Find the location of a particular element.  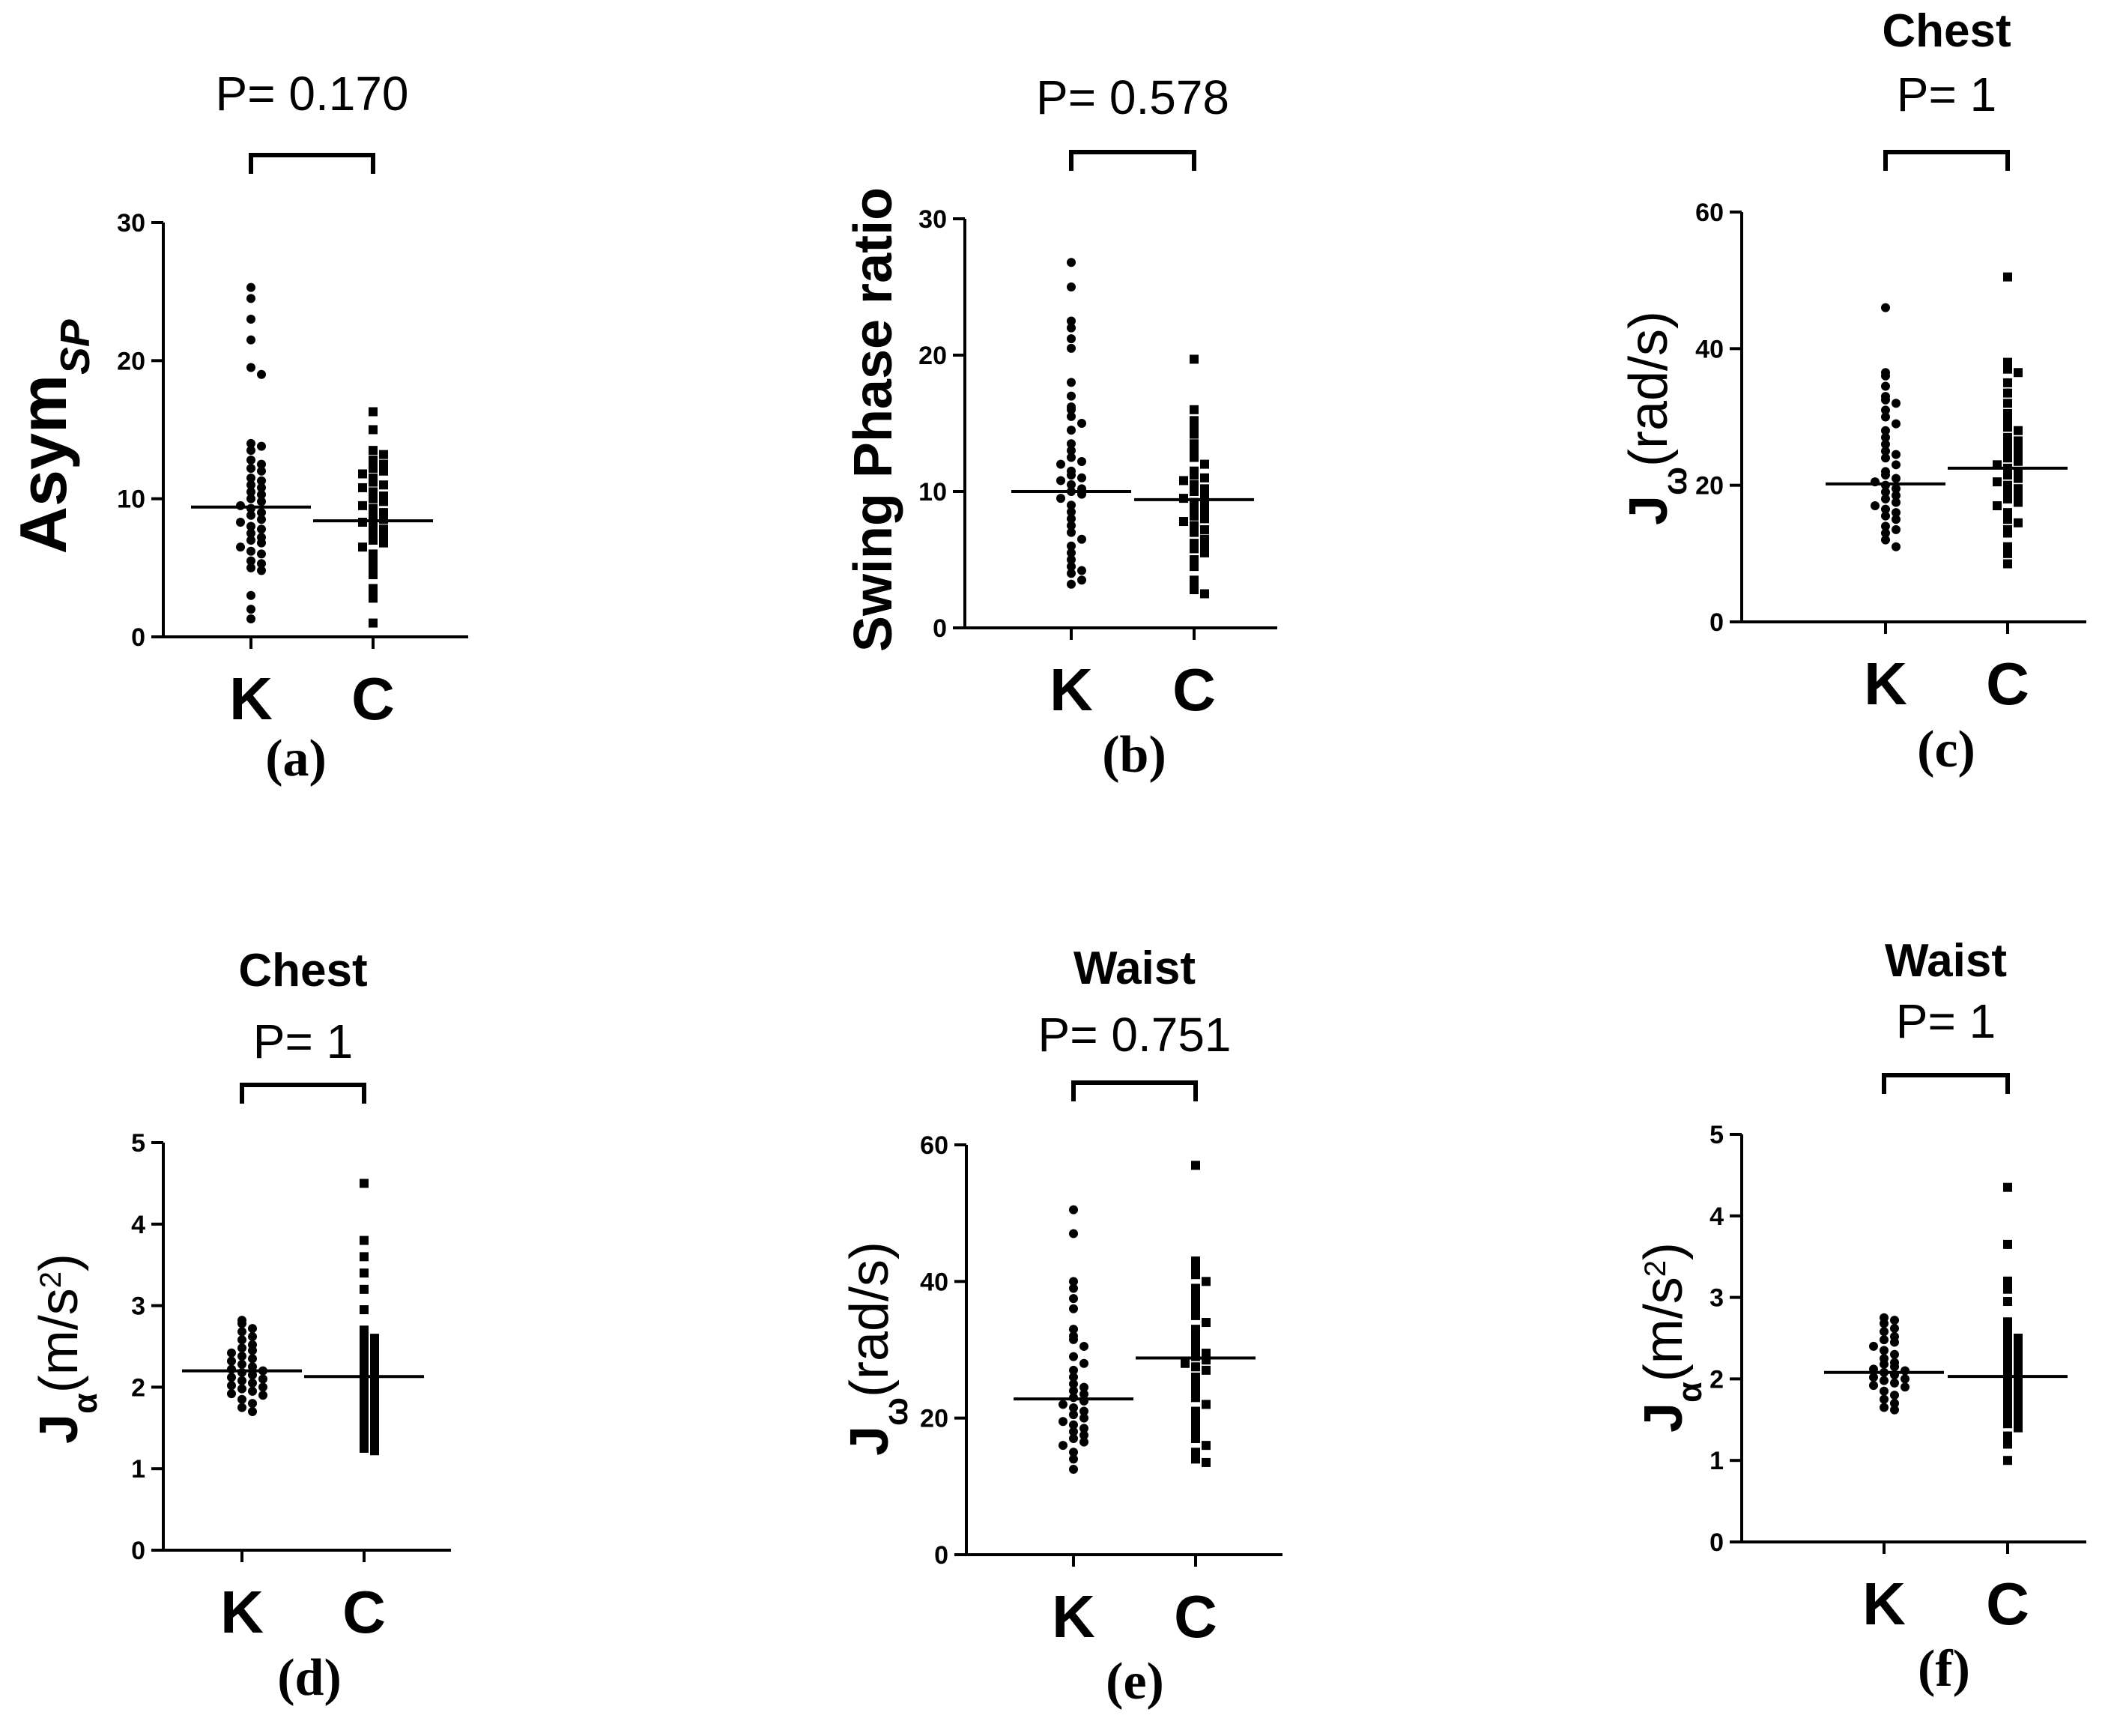

y-tick-label: 3 is located at coordinates (138, 1306).